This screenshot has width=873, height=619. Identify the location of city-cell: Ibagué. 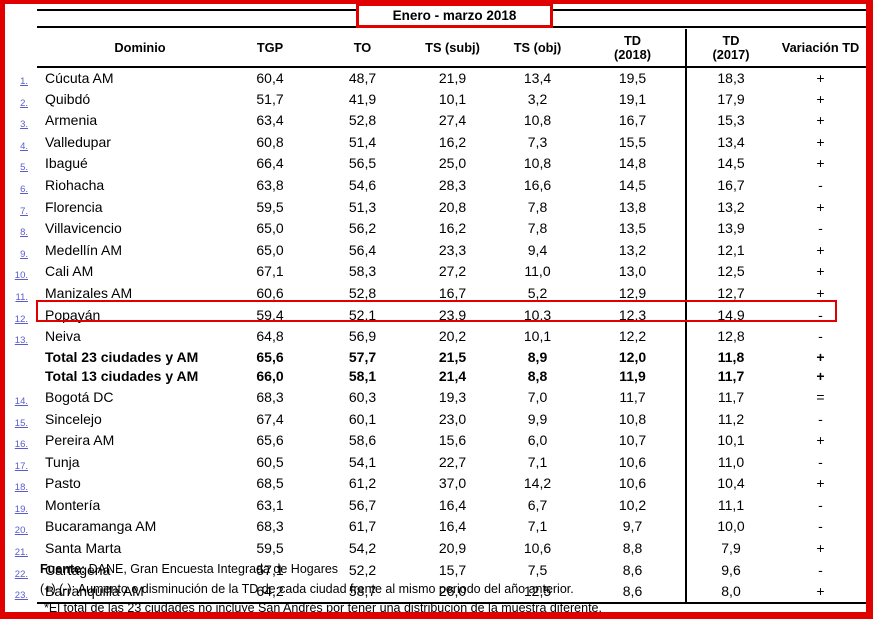
(66, 163).